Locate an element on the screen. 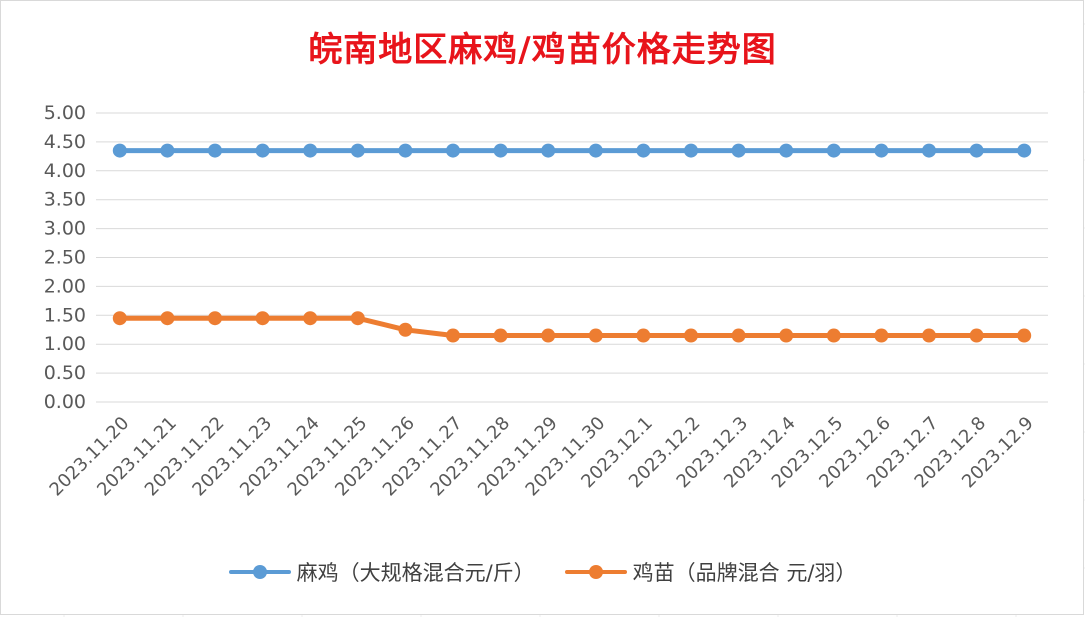 This screenshot has height=617, width=1085. y-tick-label: 3.50 is located at coordinates (65, 200).